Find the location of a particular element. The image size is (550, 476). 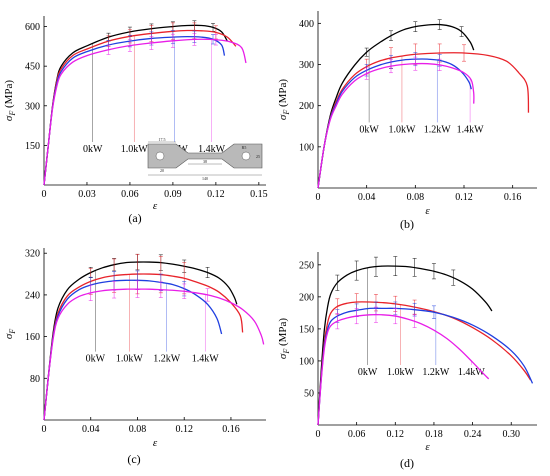

inset-dimension-label: 25 is located at coordinates (258, 156).